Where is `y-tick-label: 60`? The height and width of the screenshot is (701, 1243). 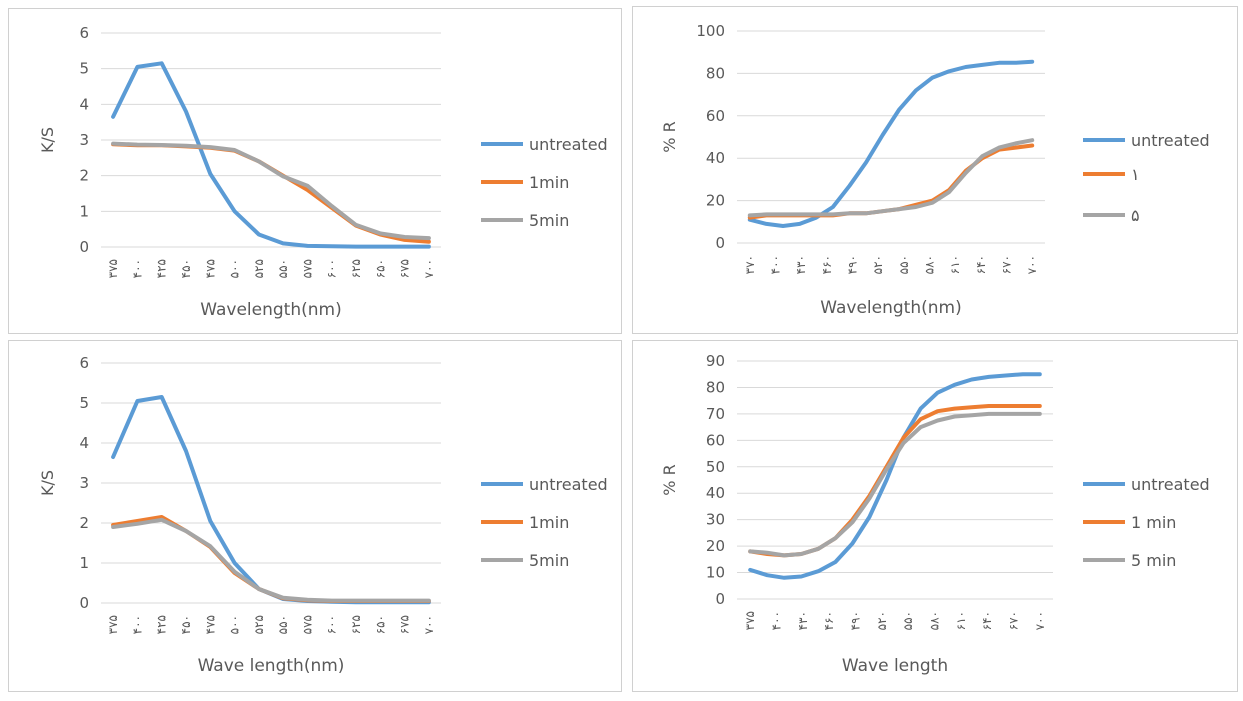 y-tick-label: 60 is located at coordinates (715, 116).